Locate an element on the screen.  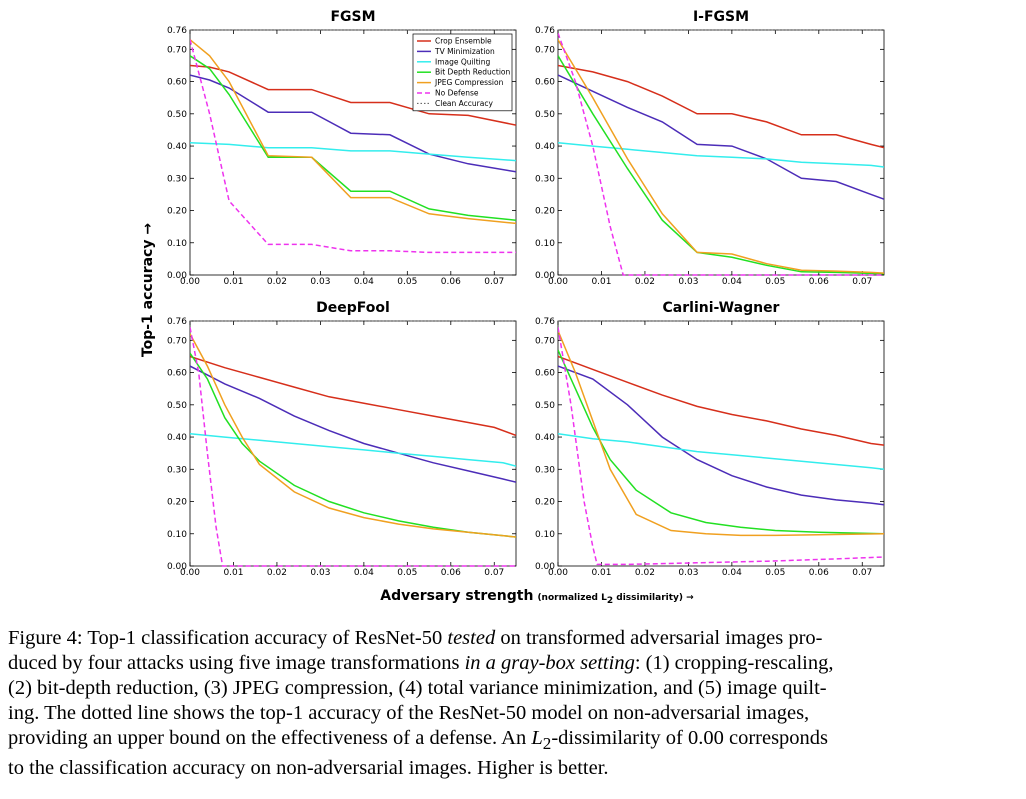
x-axis-label-subscript: 2 is located at coordinates (610, 601).